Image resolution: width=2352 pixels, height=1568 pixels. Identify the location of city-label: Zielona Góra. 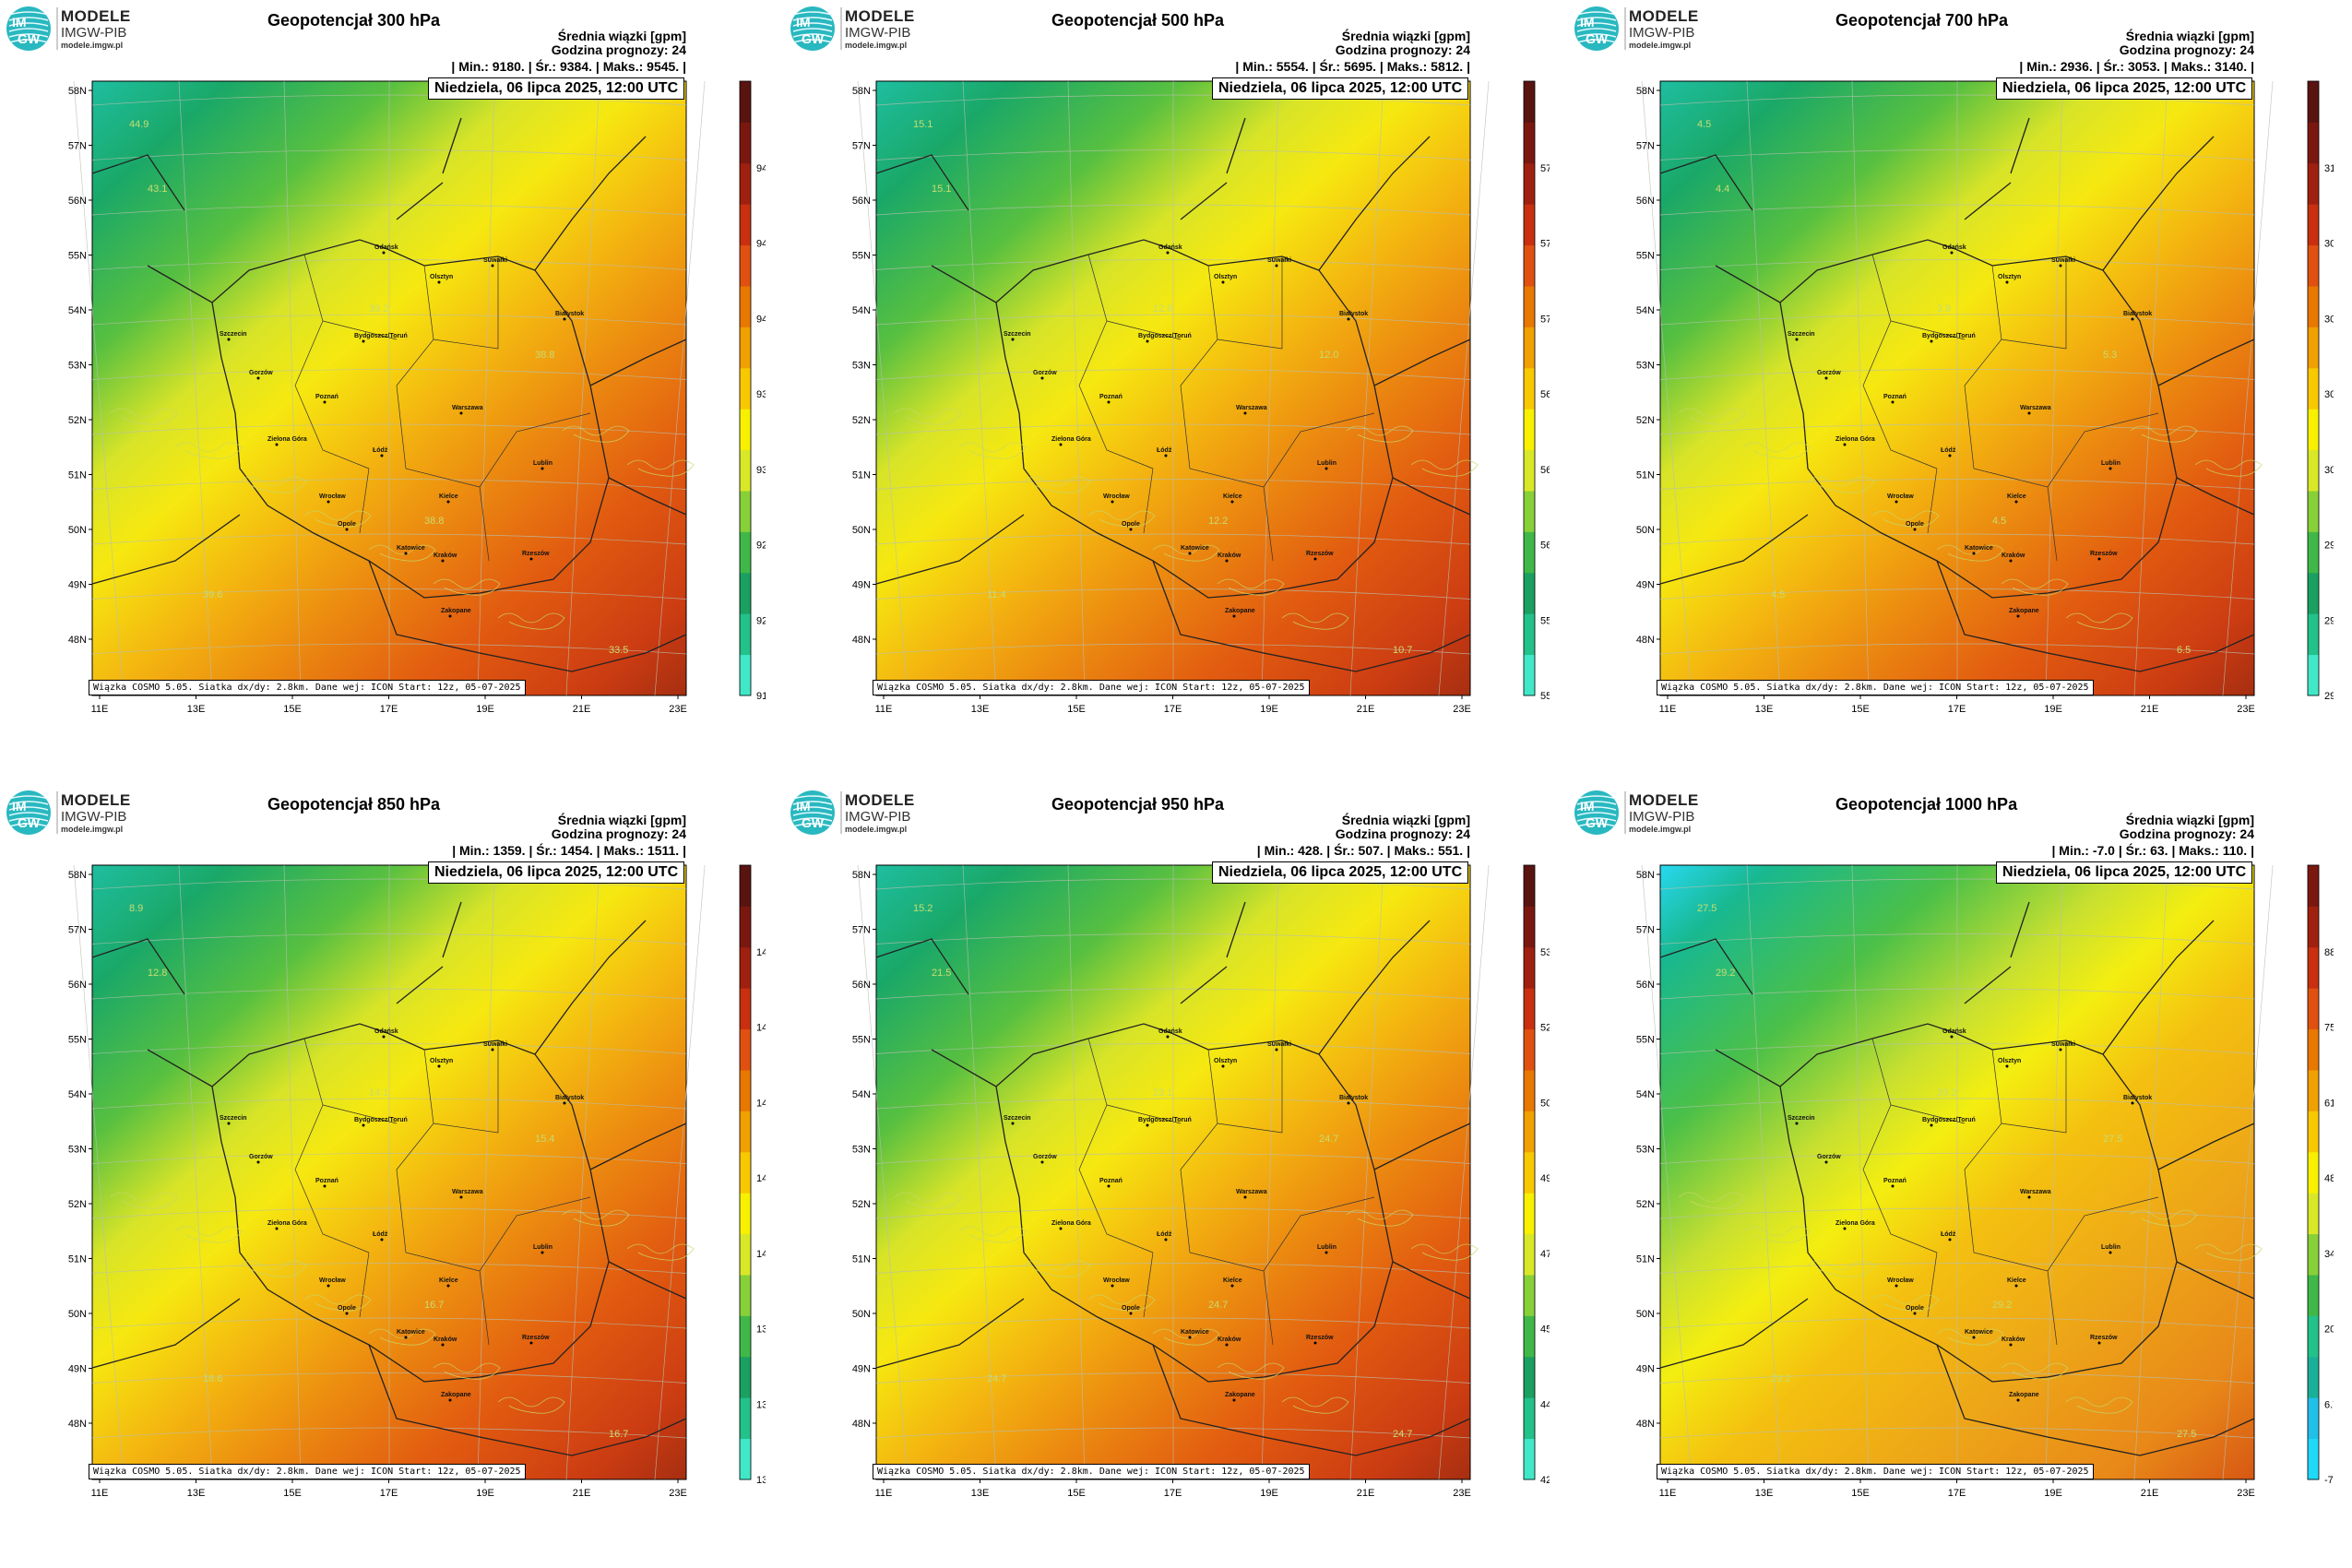
(1071, 1223).